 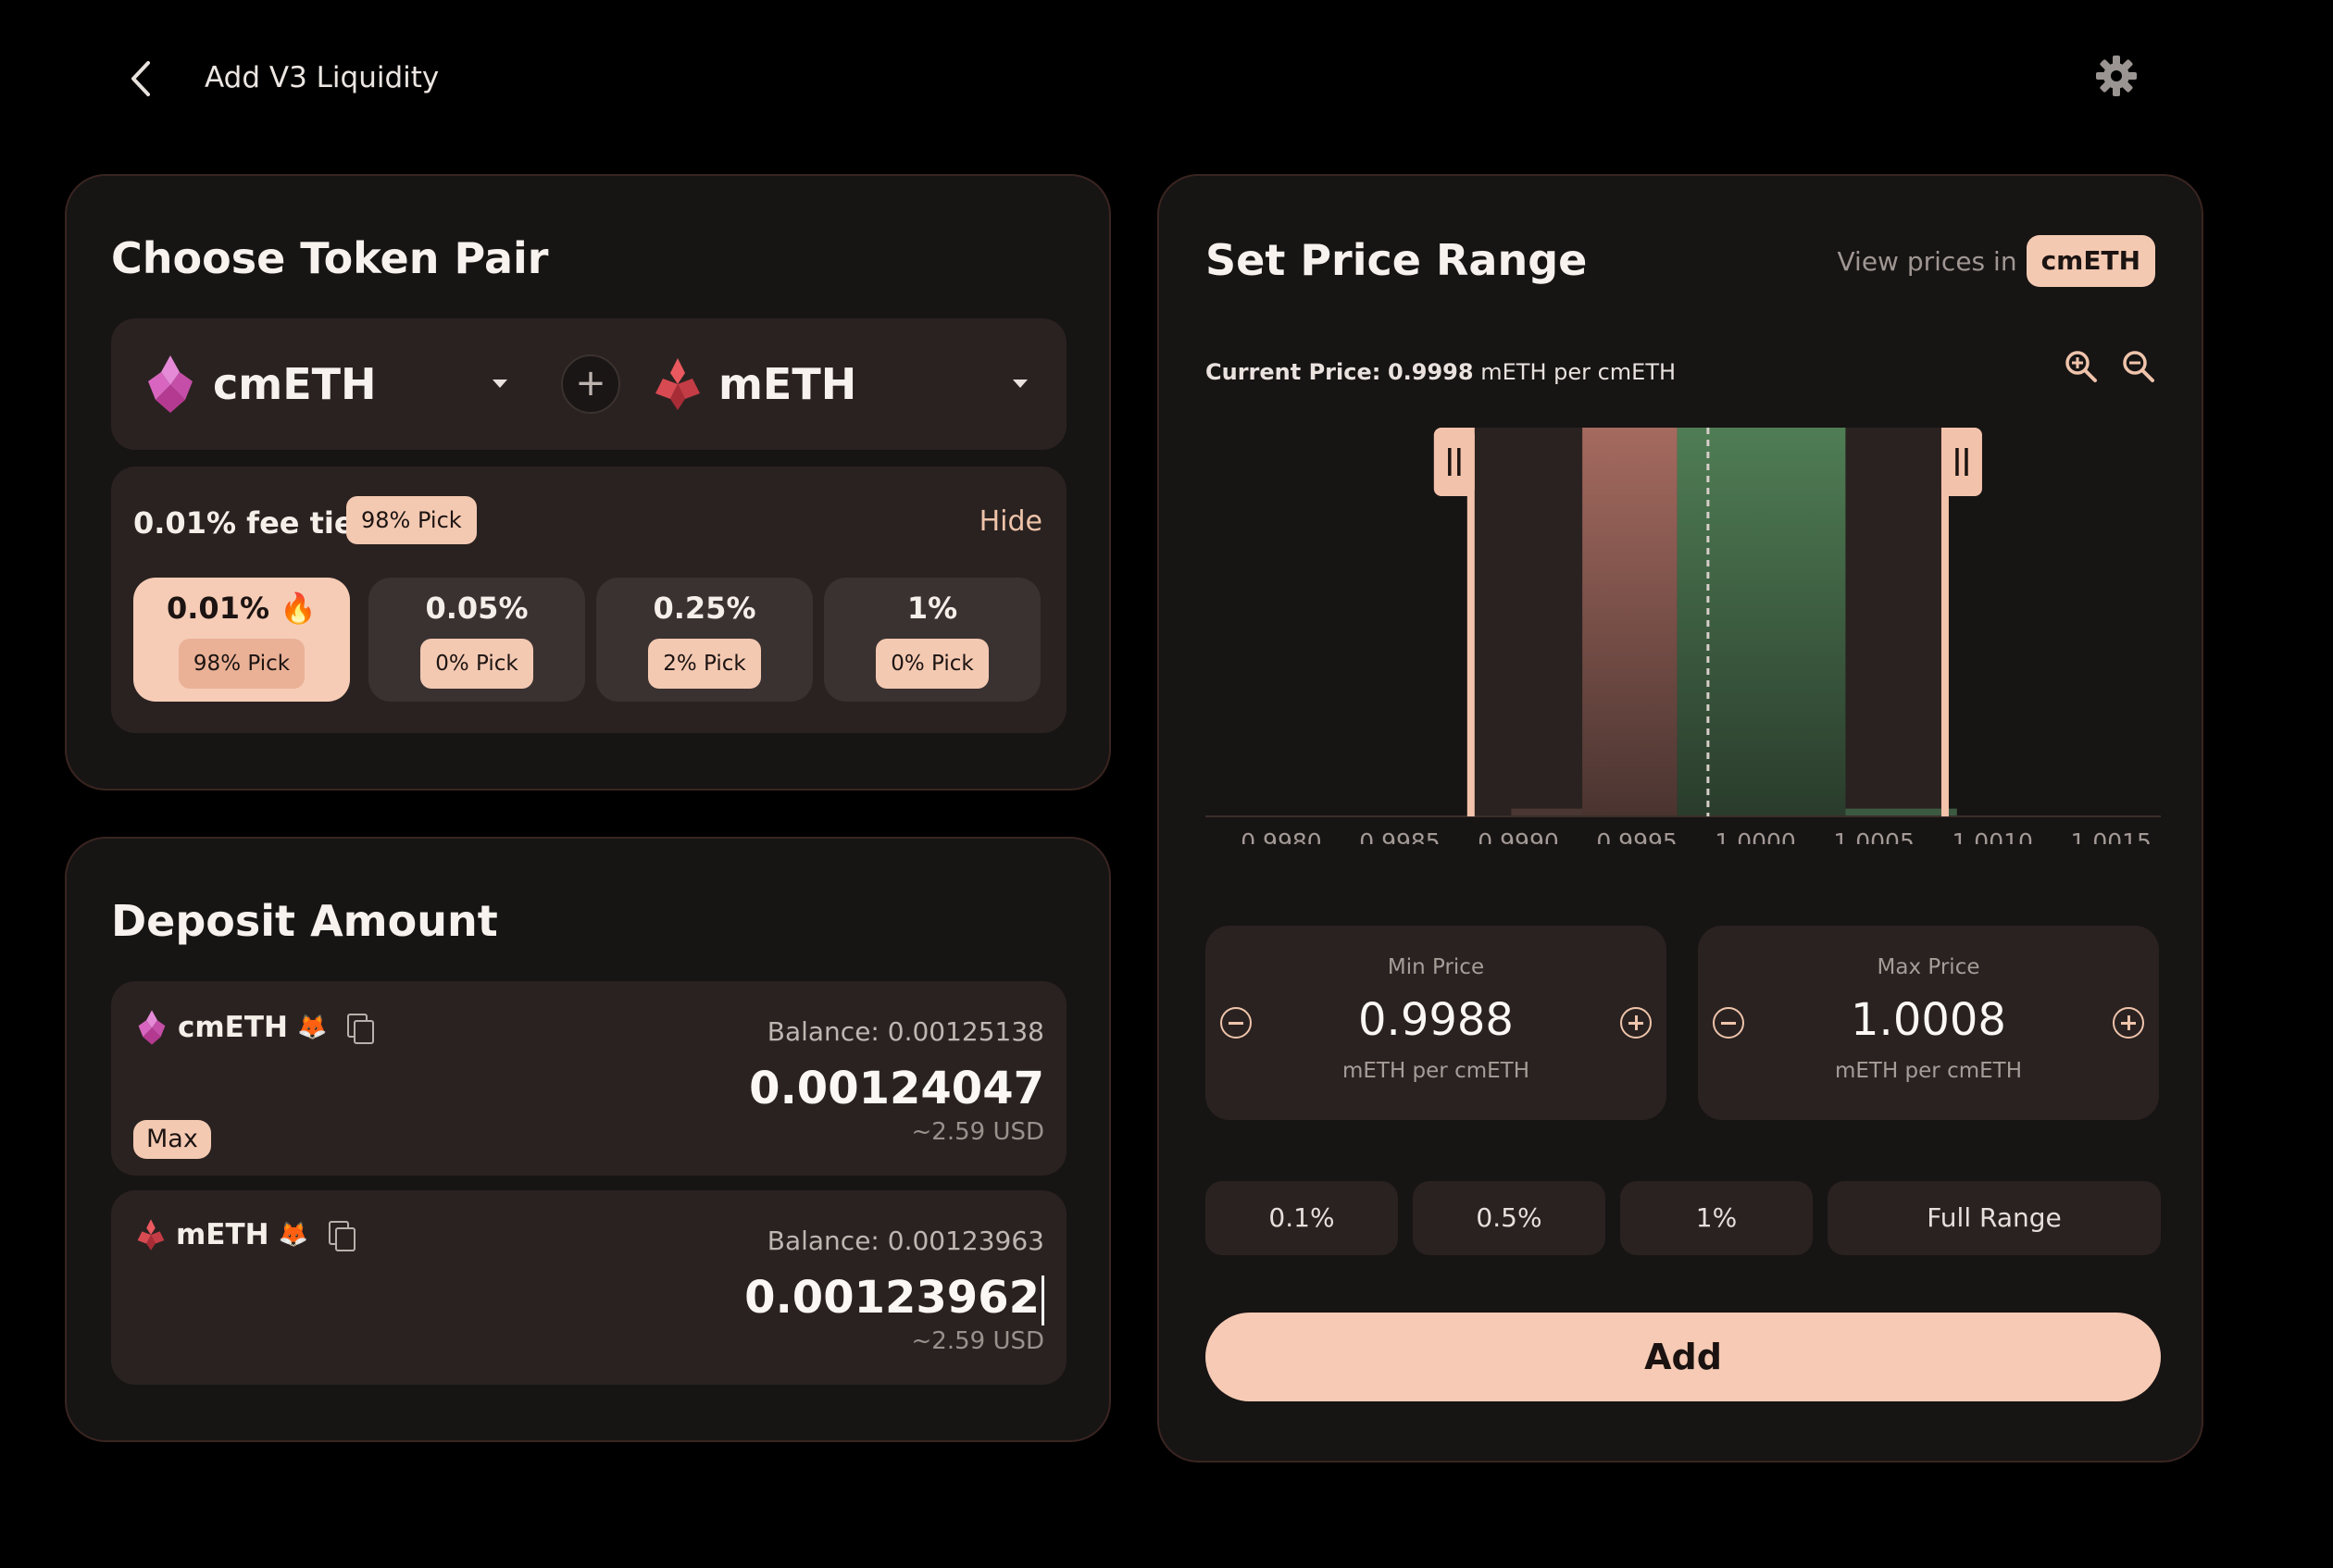 I want to click on back-button, so click(x=143, y=79).